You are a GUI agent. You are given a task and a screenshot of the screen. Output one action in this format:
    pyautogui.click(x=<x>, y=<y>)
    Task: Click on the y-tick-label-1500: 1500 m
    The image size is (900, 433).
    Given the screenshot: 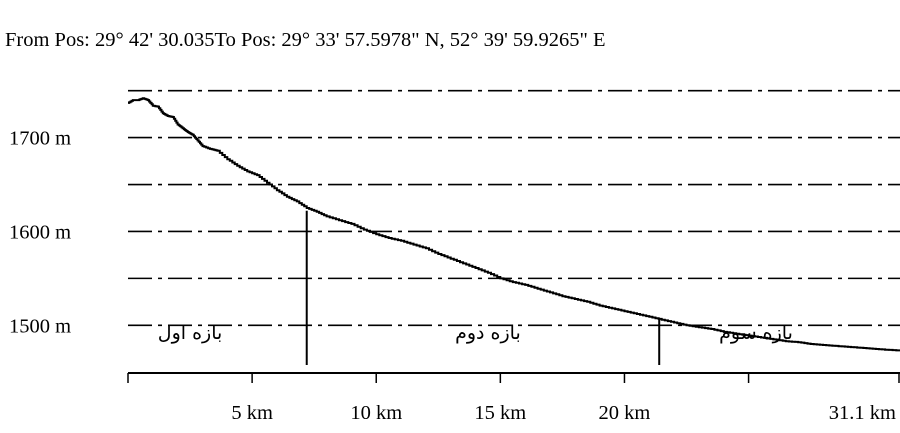 What is the action you would take?
    pyautogui.click(x=40, y=326)
    